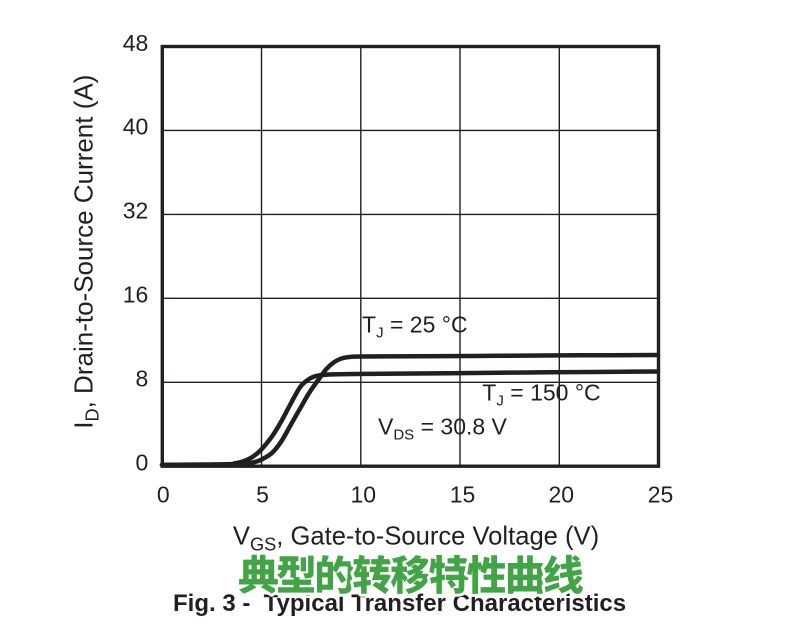 The image size is (801, 635). Describe the element at coordinates (262, 494) in the screenshot. I see `svg-text: 5` at that location.